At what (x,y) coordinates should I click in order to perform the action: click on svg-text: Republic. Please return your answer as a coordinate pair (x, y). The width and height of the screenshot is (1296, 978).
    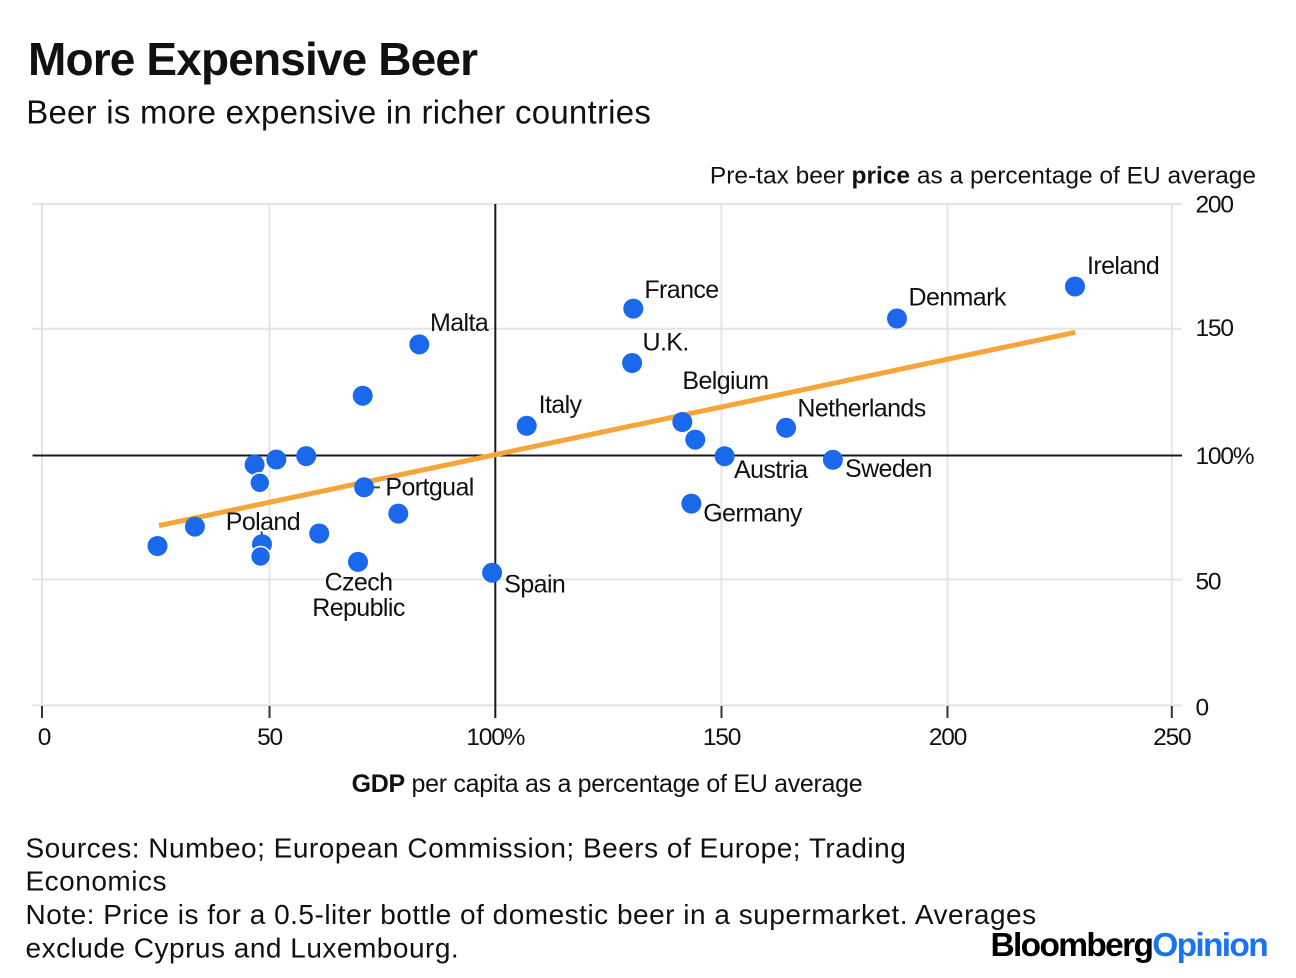
    Looking at the image, I should click on (358, 608).